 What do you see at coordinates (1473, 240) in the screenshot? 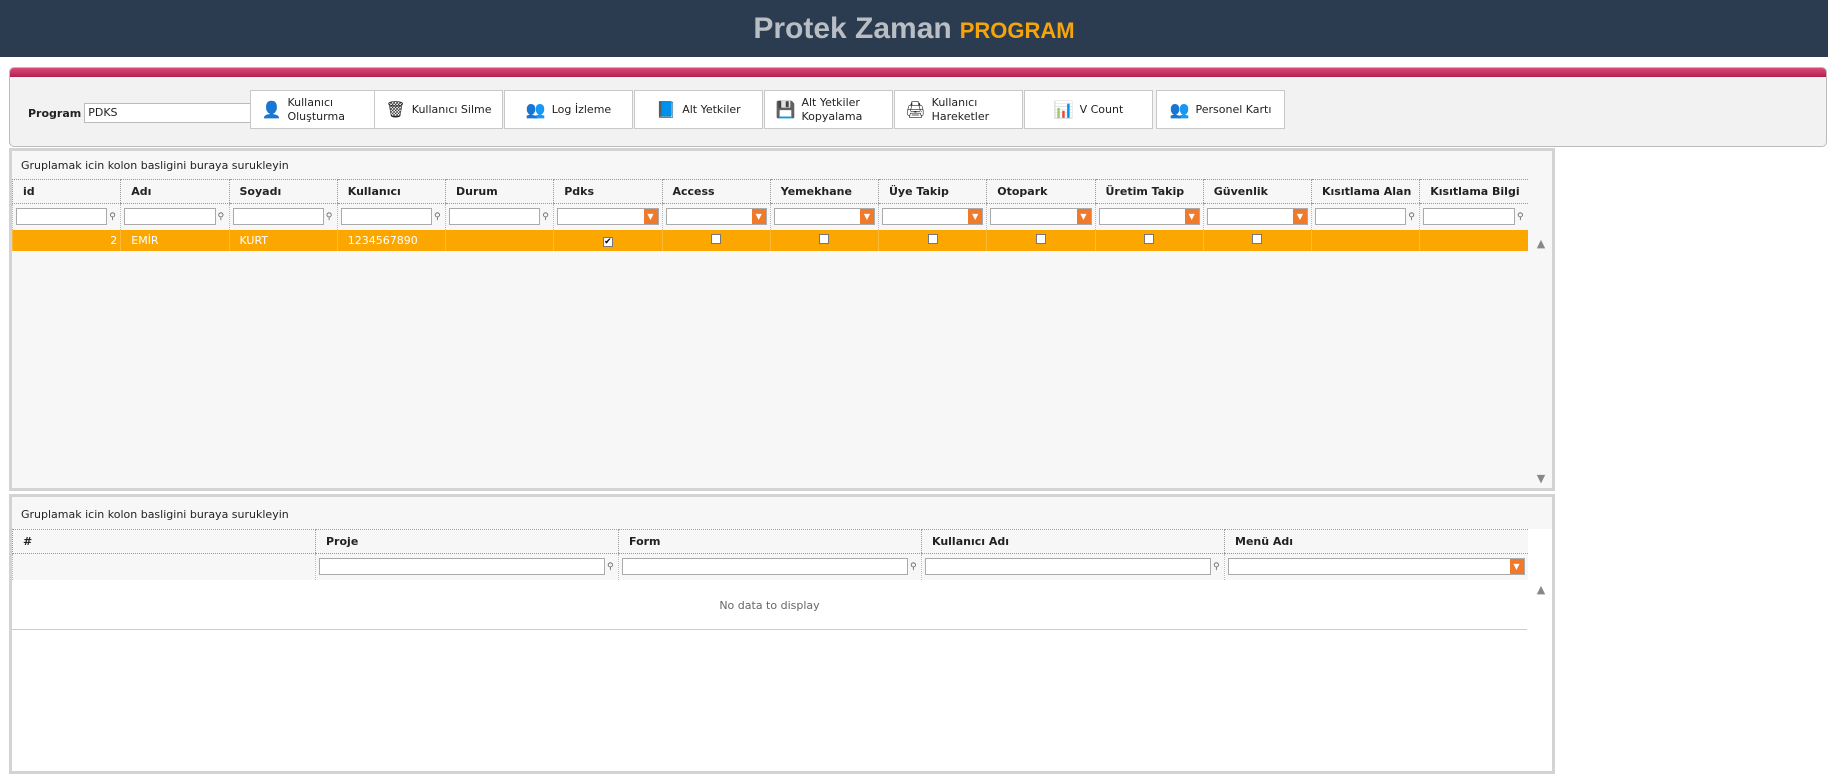
I see `cell-kisitlama_bilgi` at bounding box center [1473, 240].